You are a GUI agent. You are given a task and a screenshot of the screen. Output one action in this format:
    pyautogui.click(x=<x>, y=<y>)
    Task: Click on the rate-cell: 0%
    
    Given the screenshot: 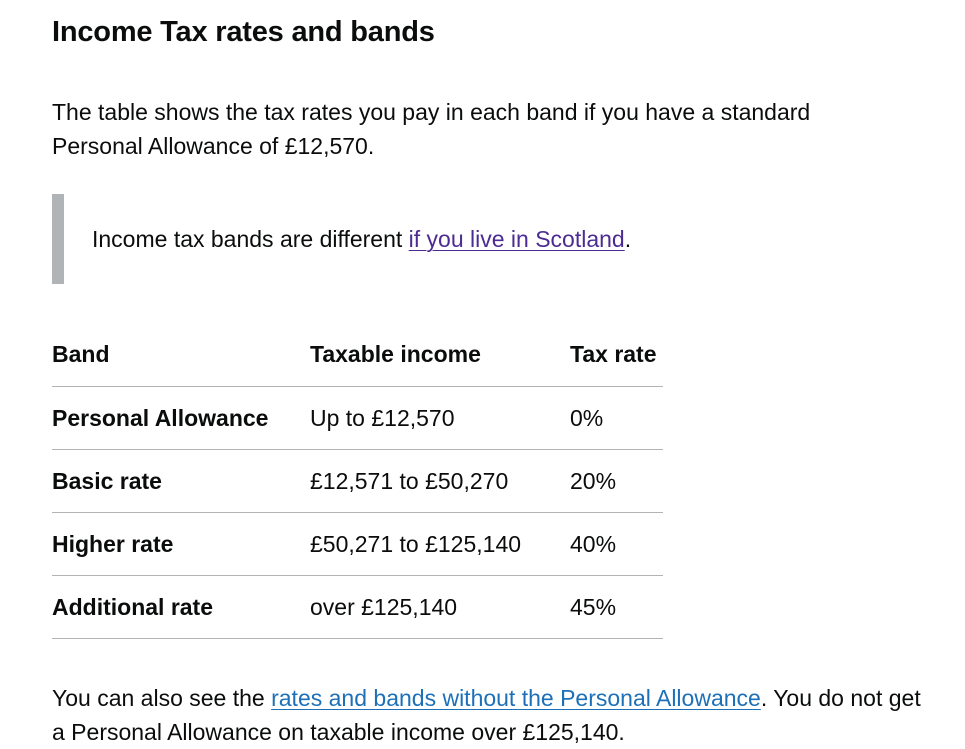 What is the action you would take?
    pyautogui.click(x=616, y=418)
    